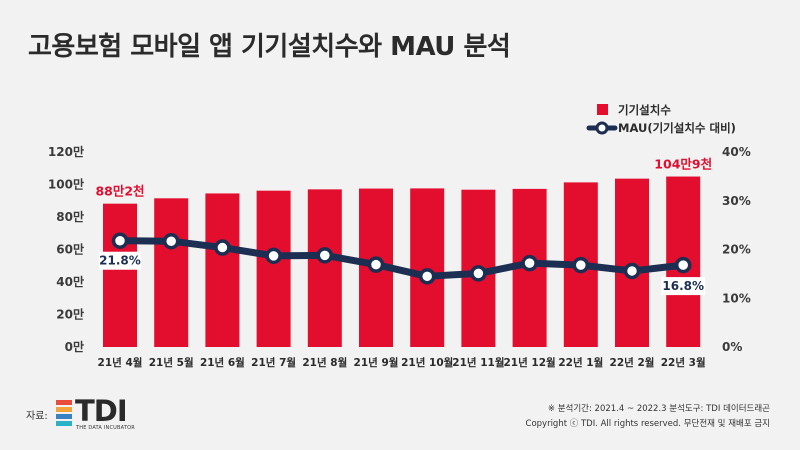 This screenshot has height=450, width=800. Describe the element at coordinates (401, 258) in the screenshot. I see `mau-line` at that location.